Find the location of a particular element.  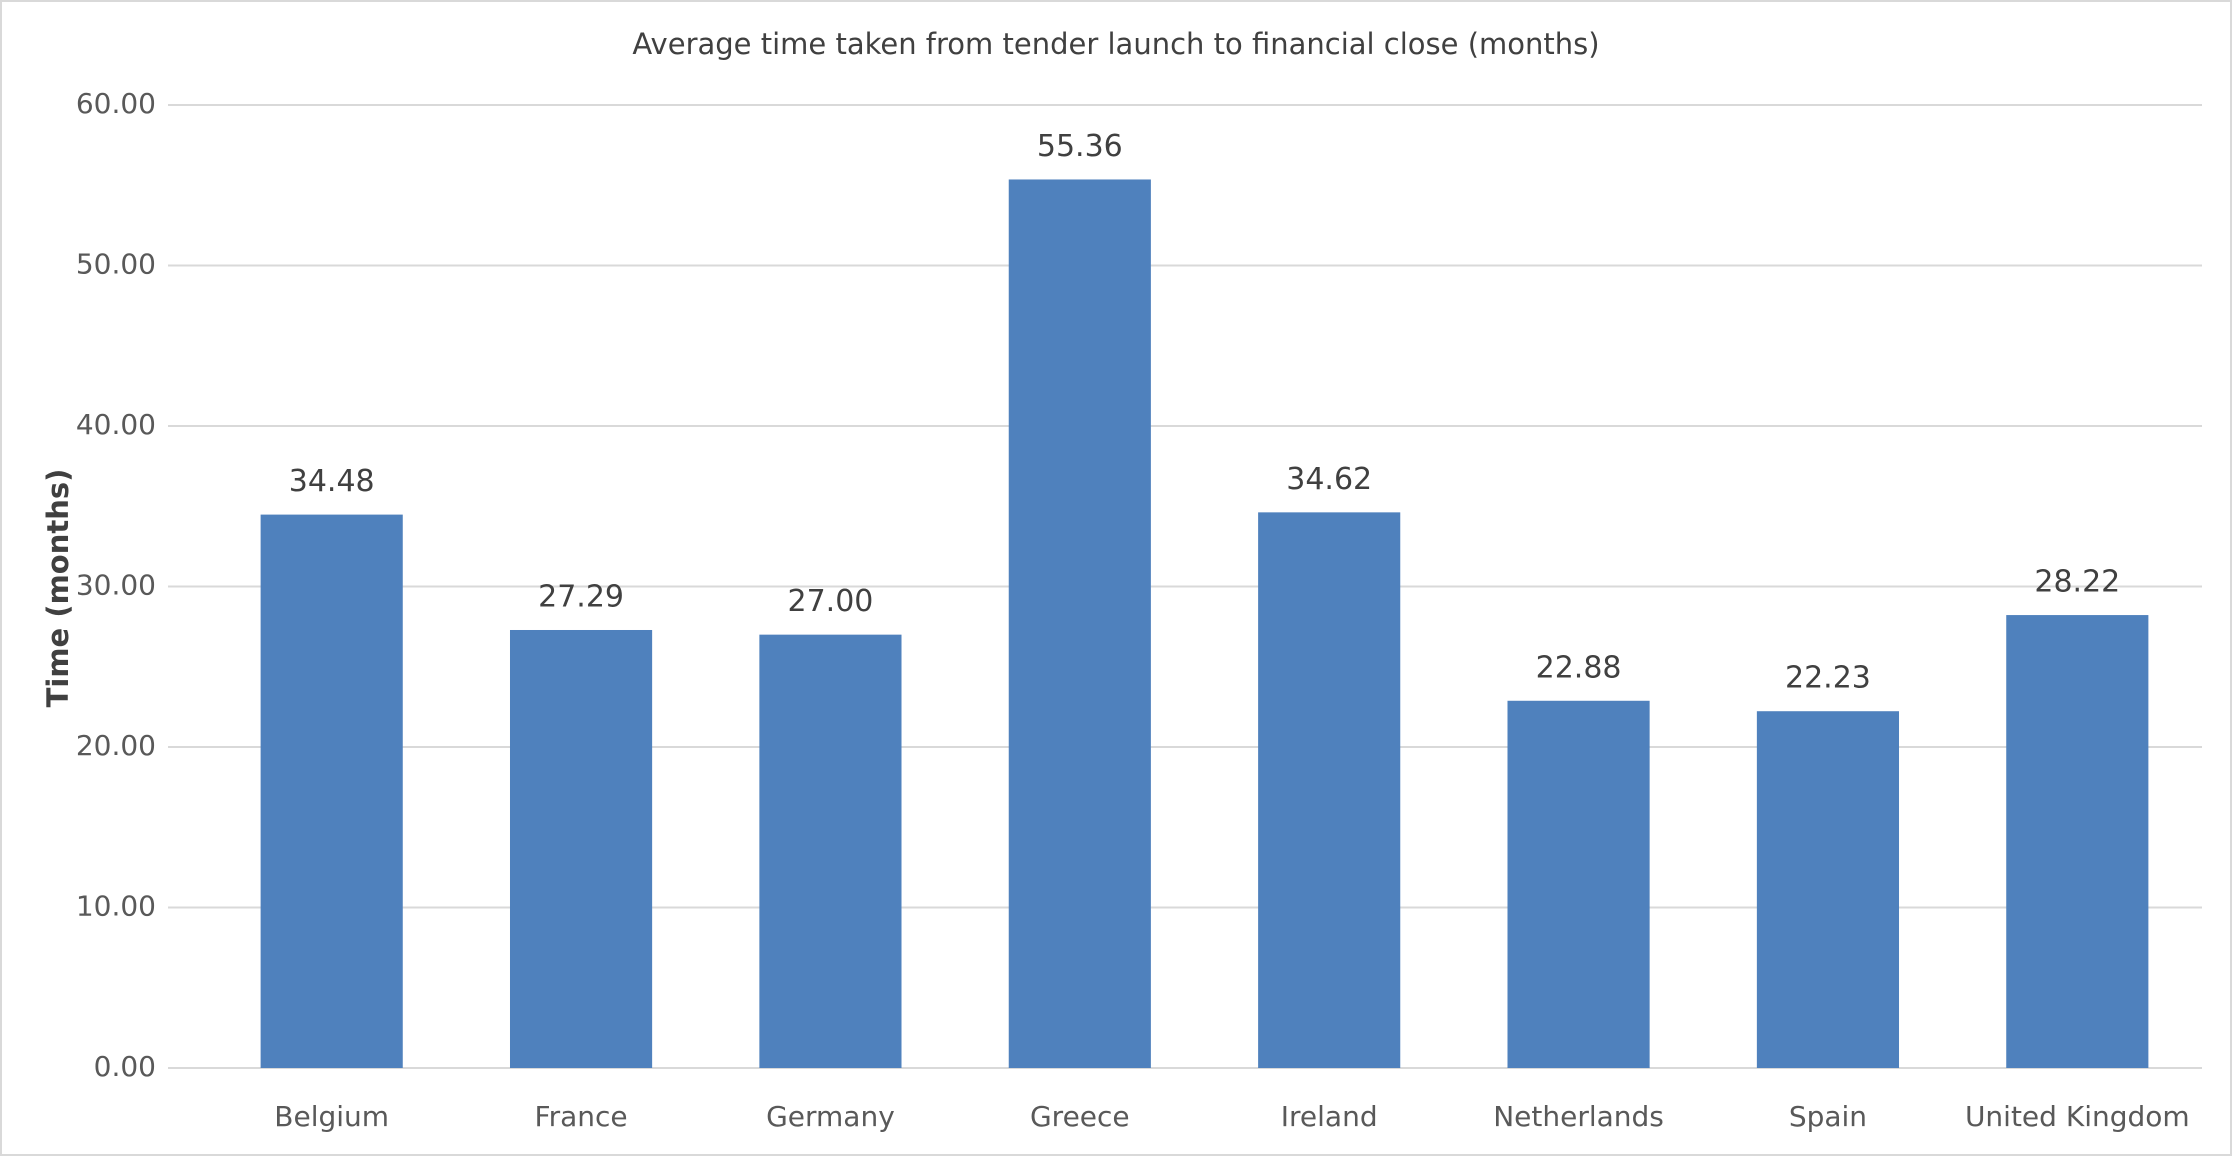

x-tick-label: Germany is located at coordinates (830, 1116).